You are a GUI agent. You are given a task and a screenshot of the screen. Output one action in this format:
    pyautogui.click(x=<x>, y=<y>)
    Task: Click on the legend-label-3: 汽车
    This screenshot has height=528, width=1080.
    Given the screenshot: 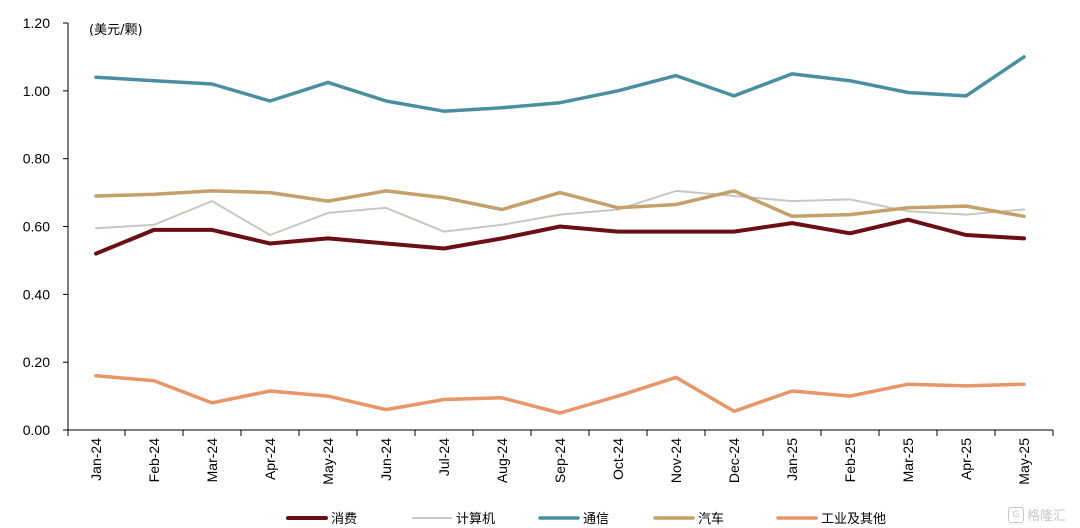 What is the action you would take?
    pyautogui.click(x=711, y=519)
    